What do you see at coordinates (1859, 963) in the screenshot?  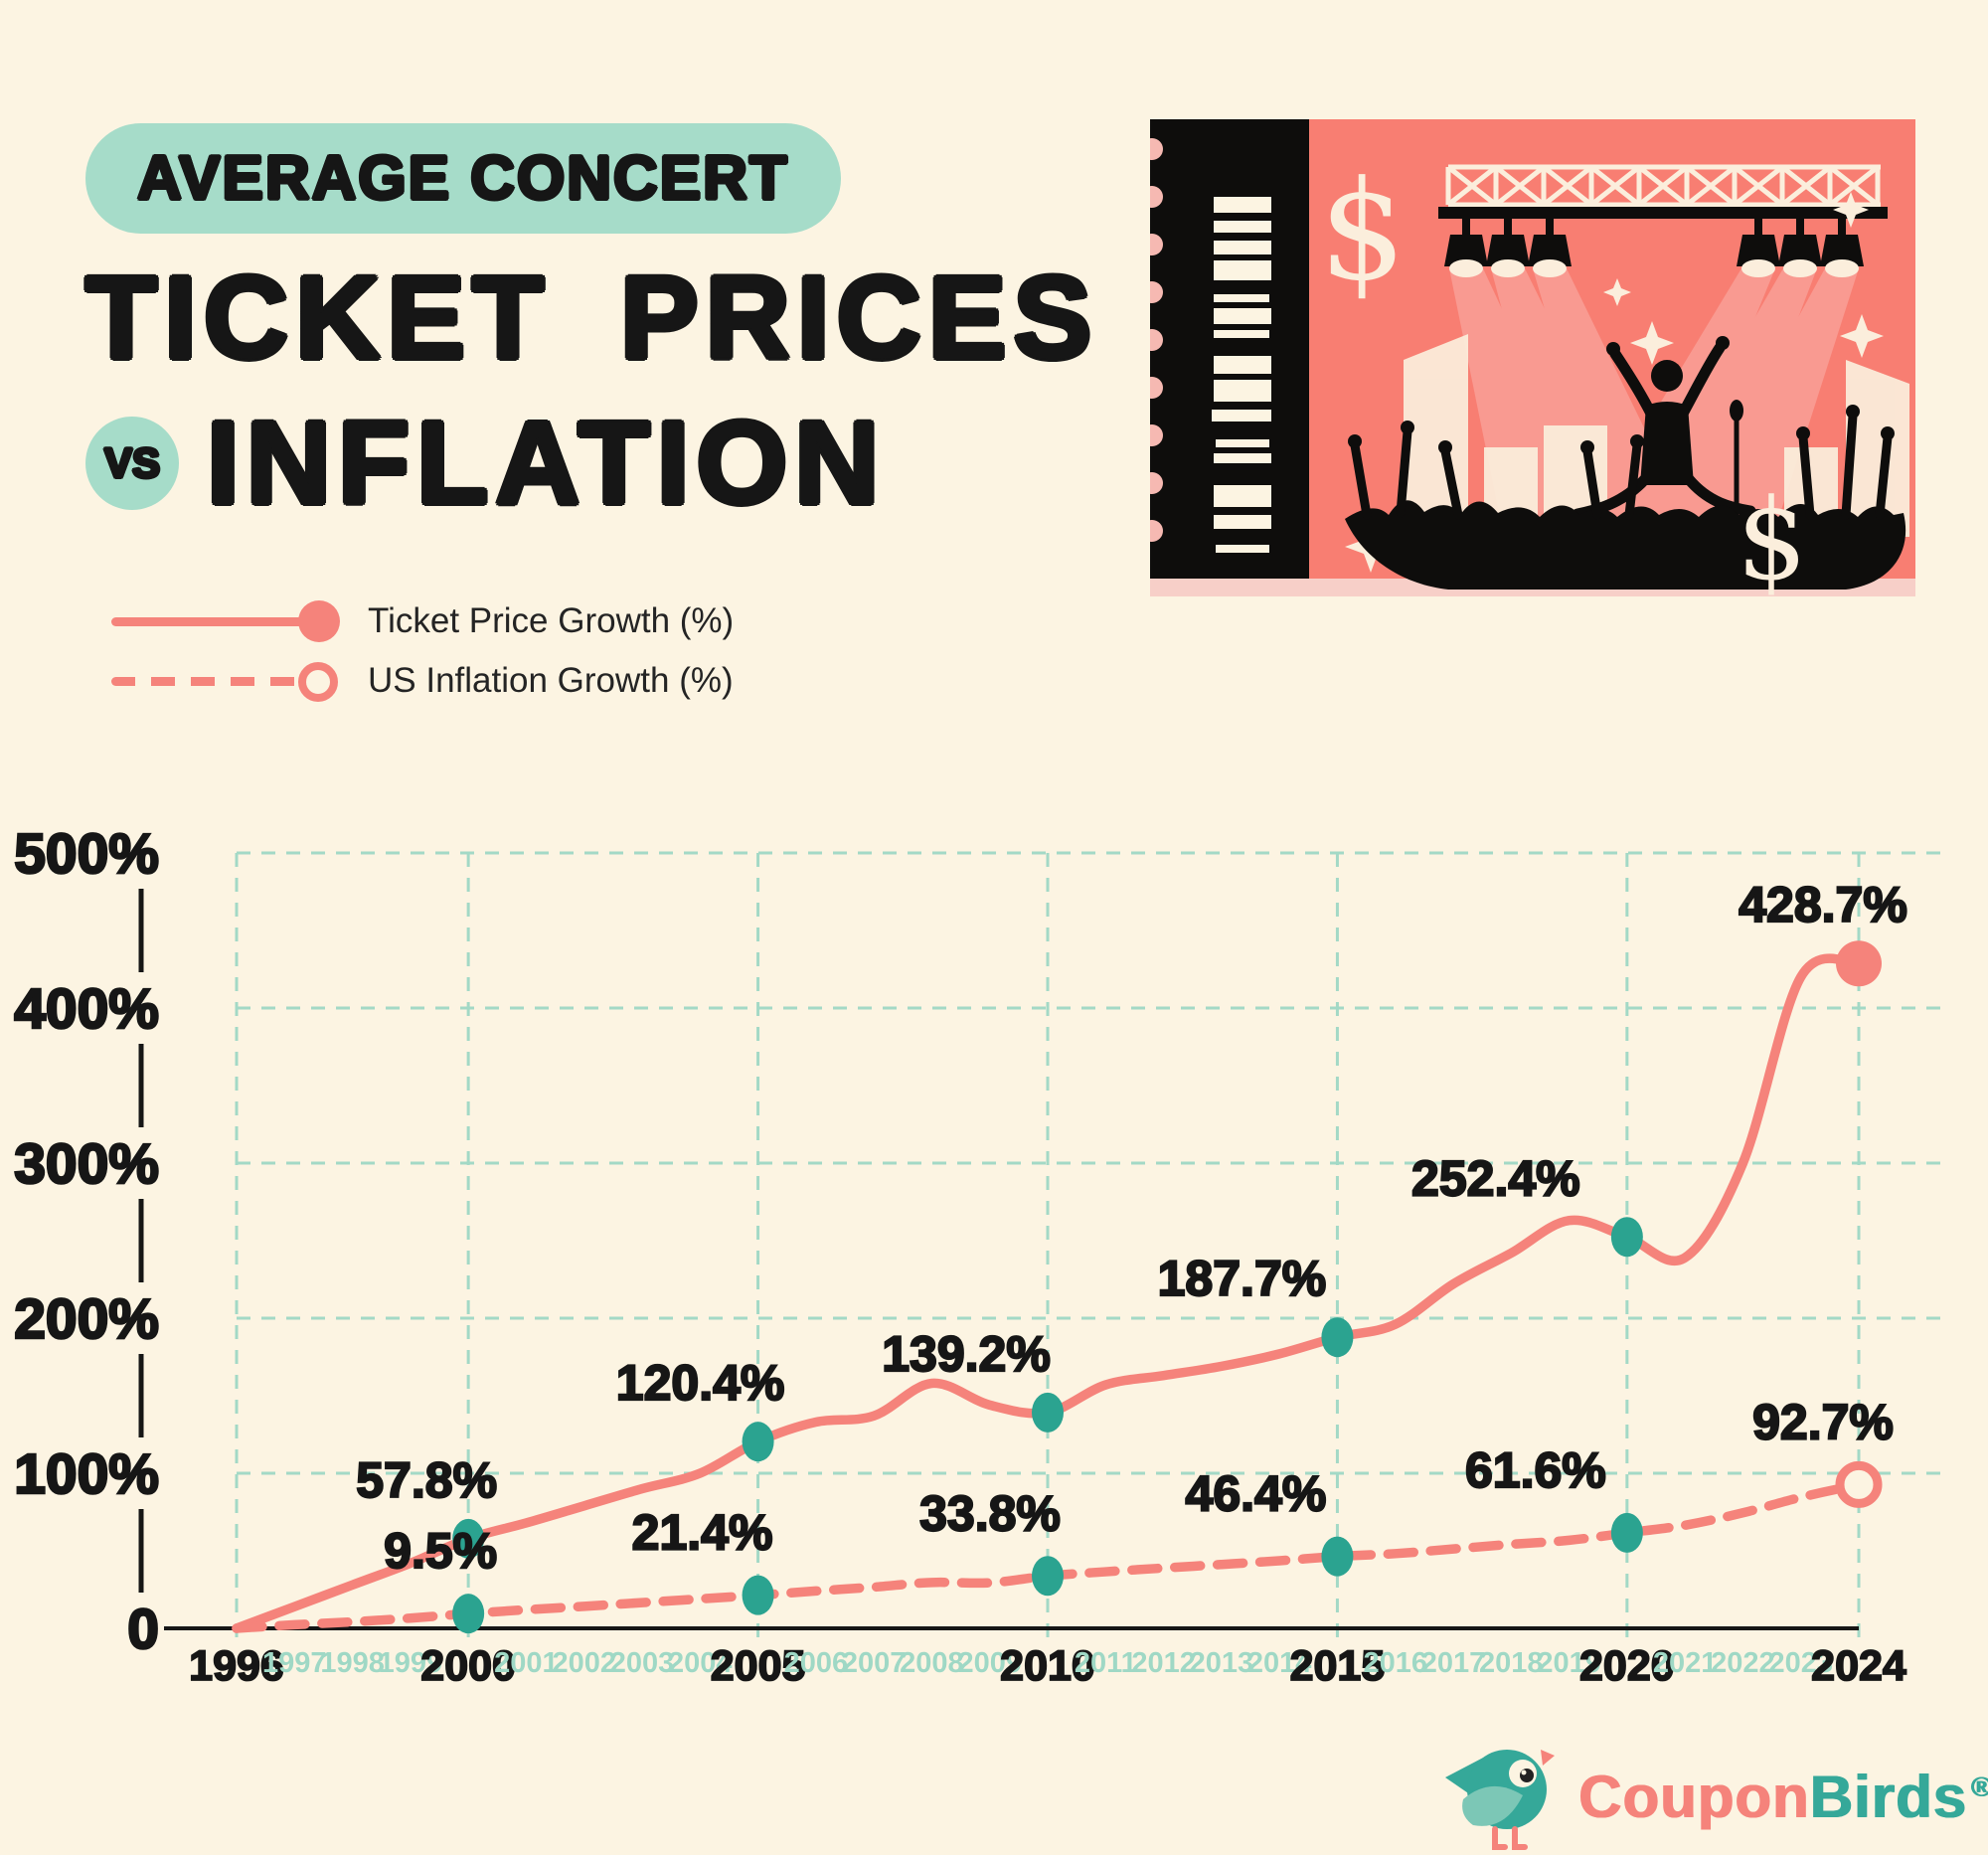 I see `end-marker-filled` at bounding box center [1859, 963].